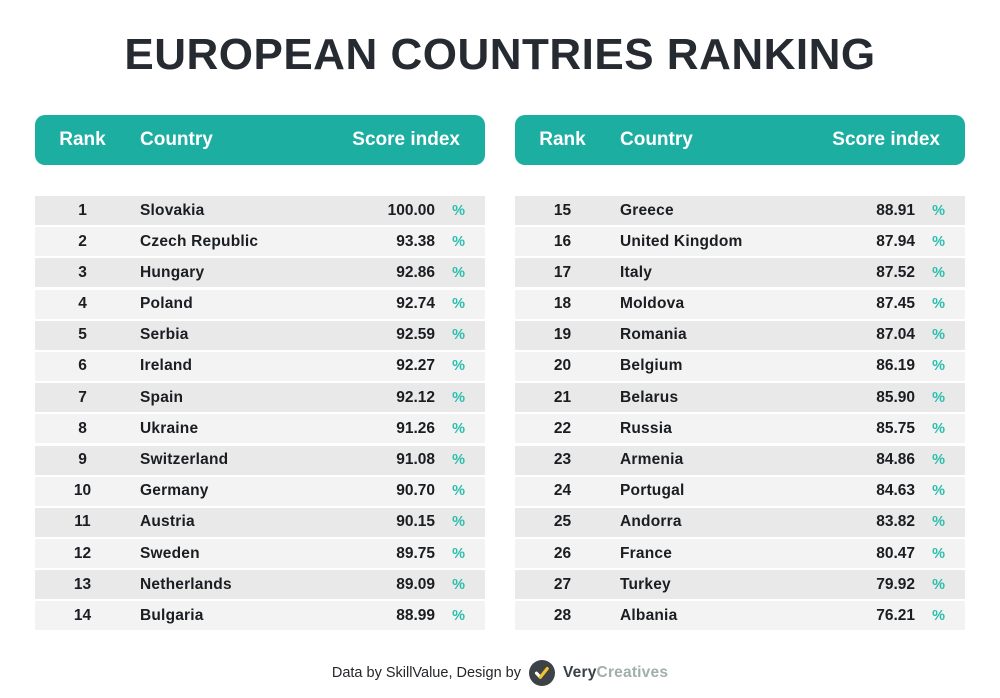 This screenshot has height=698, width=1000. Describe the element at coordinates (647, 210) in the screenshot. I see `country-cell: Greece` at that location.